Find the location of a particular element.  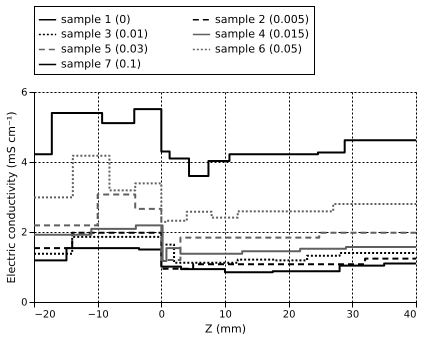

legend-label: sample 1 (0) is located at coordinates (96, 19).